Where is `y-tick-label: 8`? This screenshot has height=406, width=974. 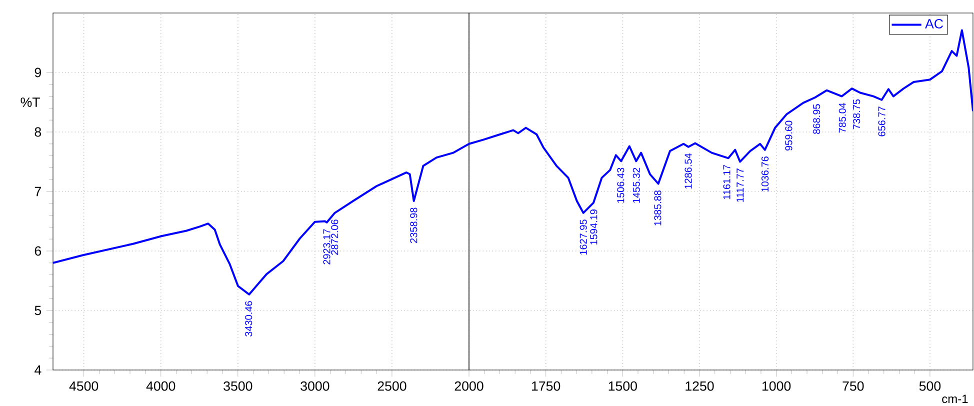
y-tick-label: 8 is located at coordinates (38, 132).